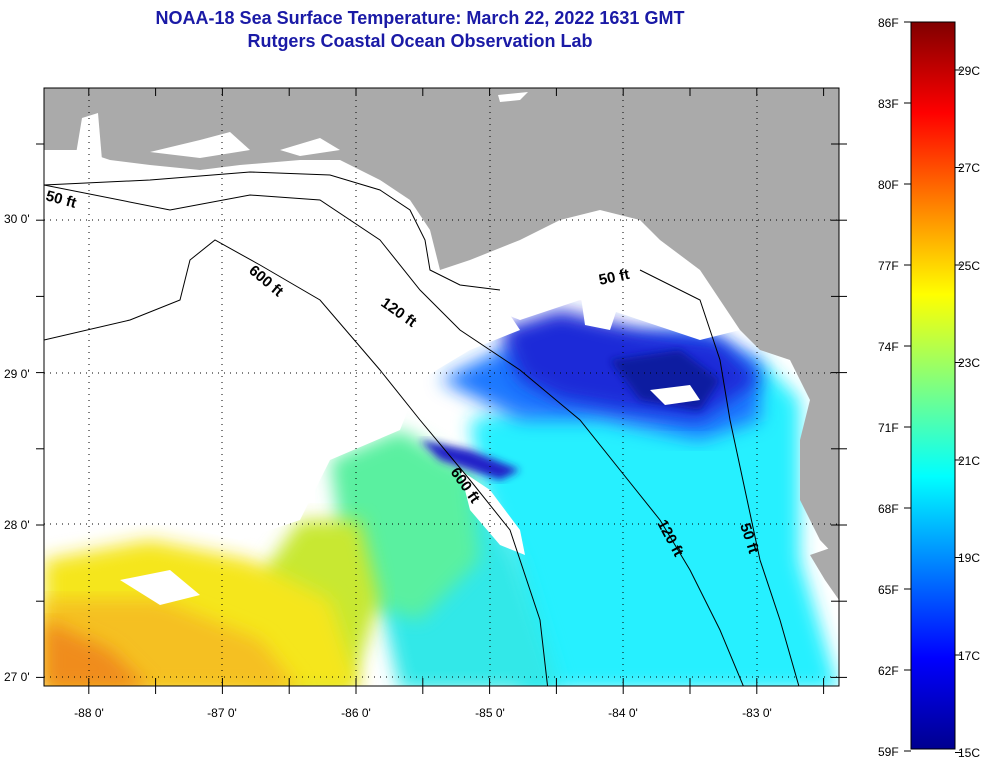 The image size is (992, 770). I want to click on colorbar-f-label: 59F, so click(888, 752).